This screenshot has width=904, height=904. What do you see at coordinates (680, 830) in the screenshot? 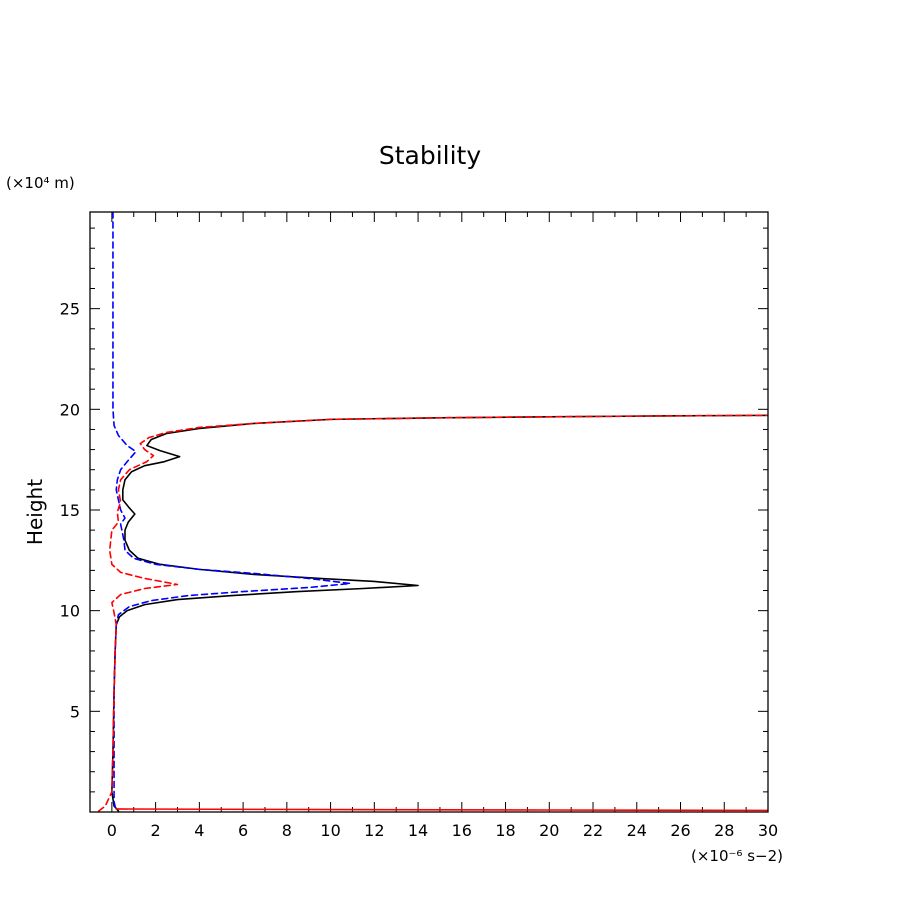
I see `x-tick-label: 26` at bounding box center [680, 830].